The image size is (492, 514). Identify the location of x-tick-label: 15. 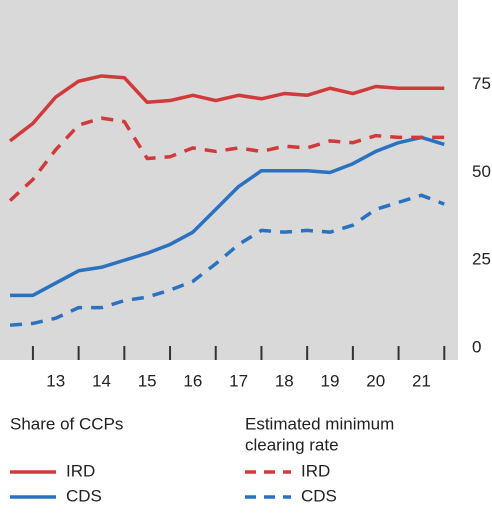
(147, 380).